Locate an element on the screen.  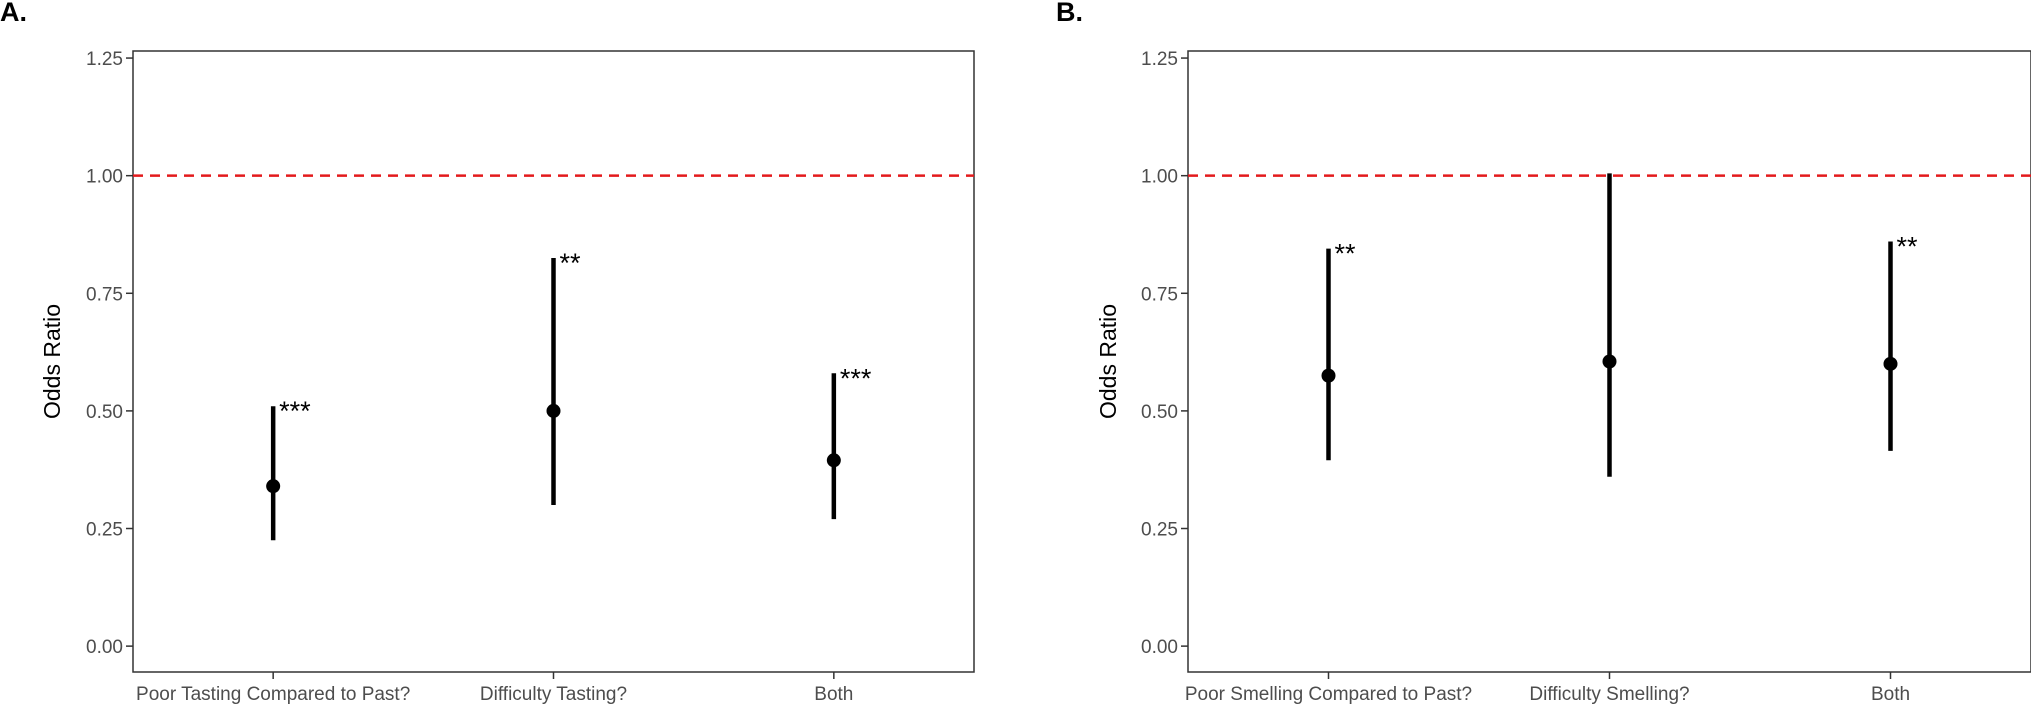
category-label: Poor Tasting Compared to Past? is located at coordinates (273, 694).